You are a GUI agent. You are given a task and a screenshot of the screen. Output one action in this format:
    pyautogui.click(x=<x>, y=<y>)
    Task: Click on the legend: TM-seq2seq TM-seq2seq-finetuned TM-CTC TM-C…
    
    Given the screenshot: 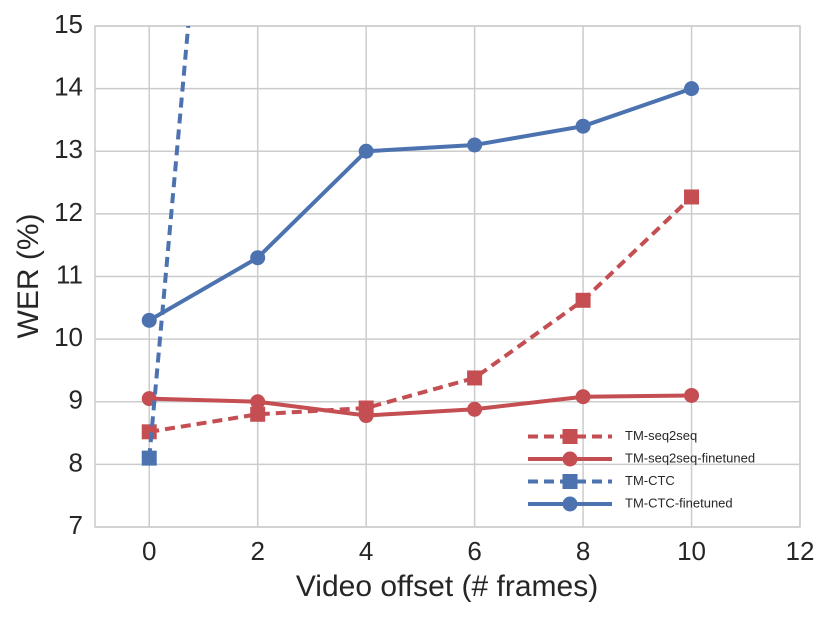 What is the action you would take?
    pyautogui.click(x=641, y=470)
    